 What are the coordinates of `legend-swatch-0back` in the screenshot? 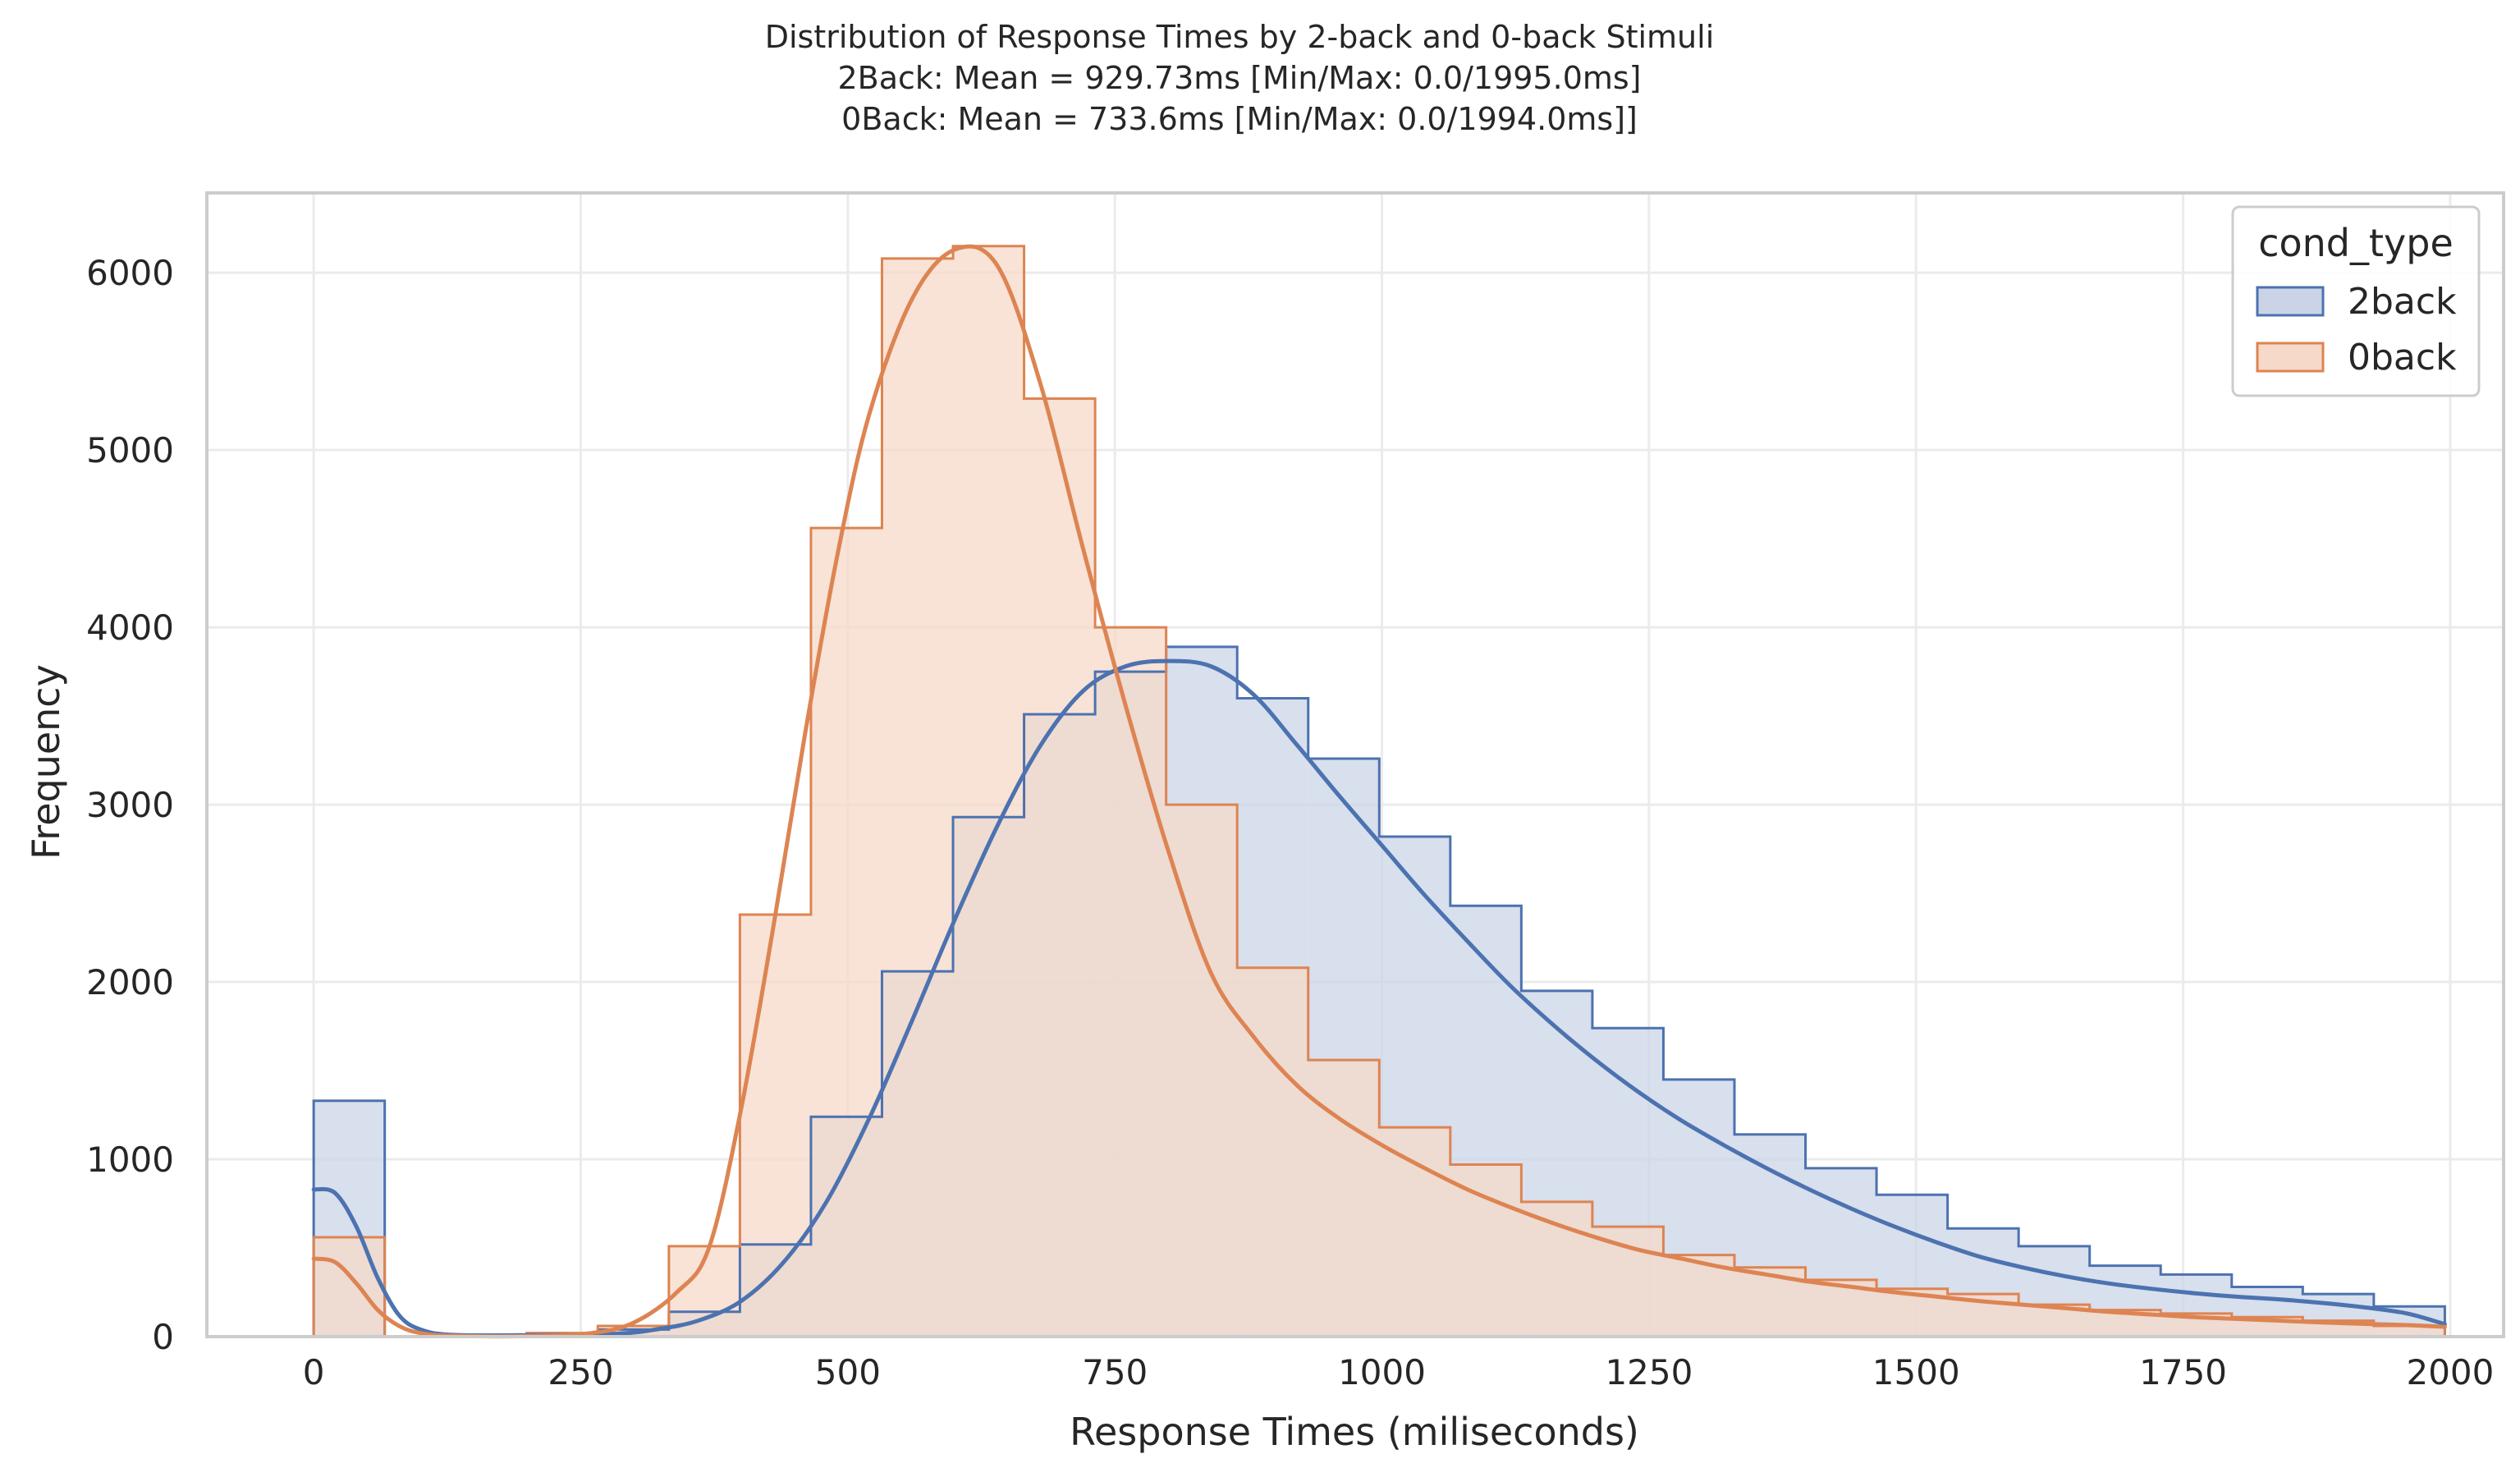 It's located at (2290, 357).